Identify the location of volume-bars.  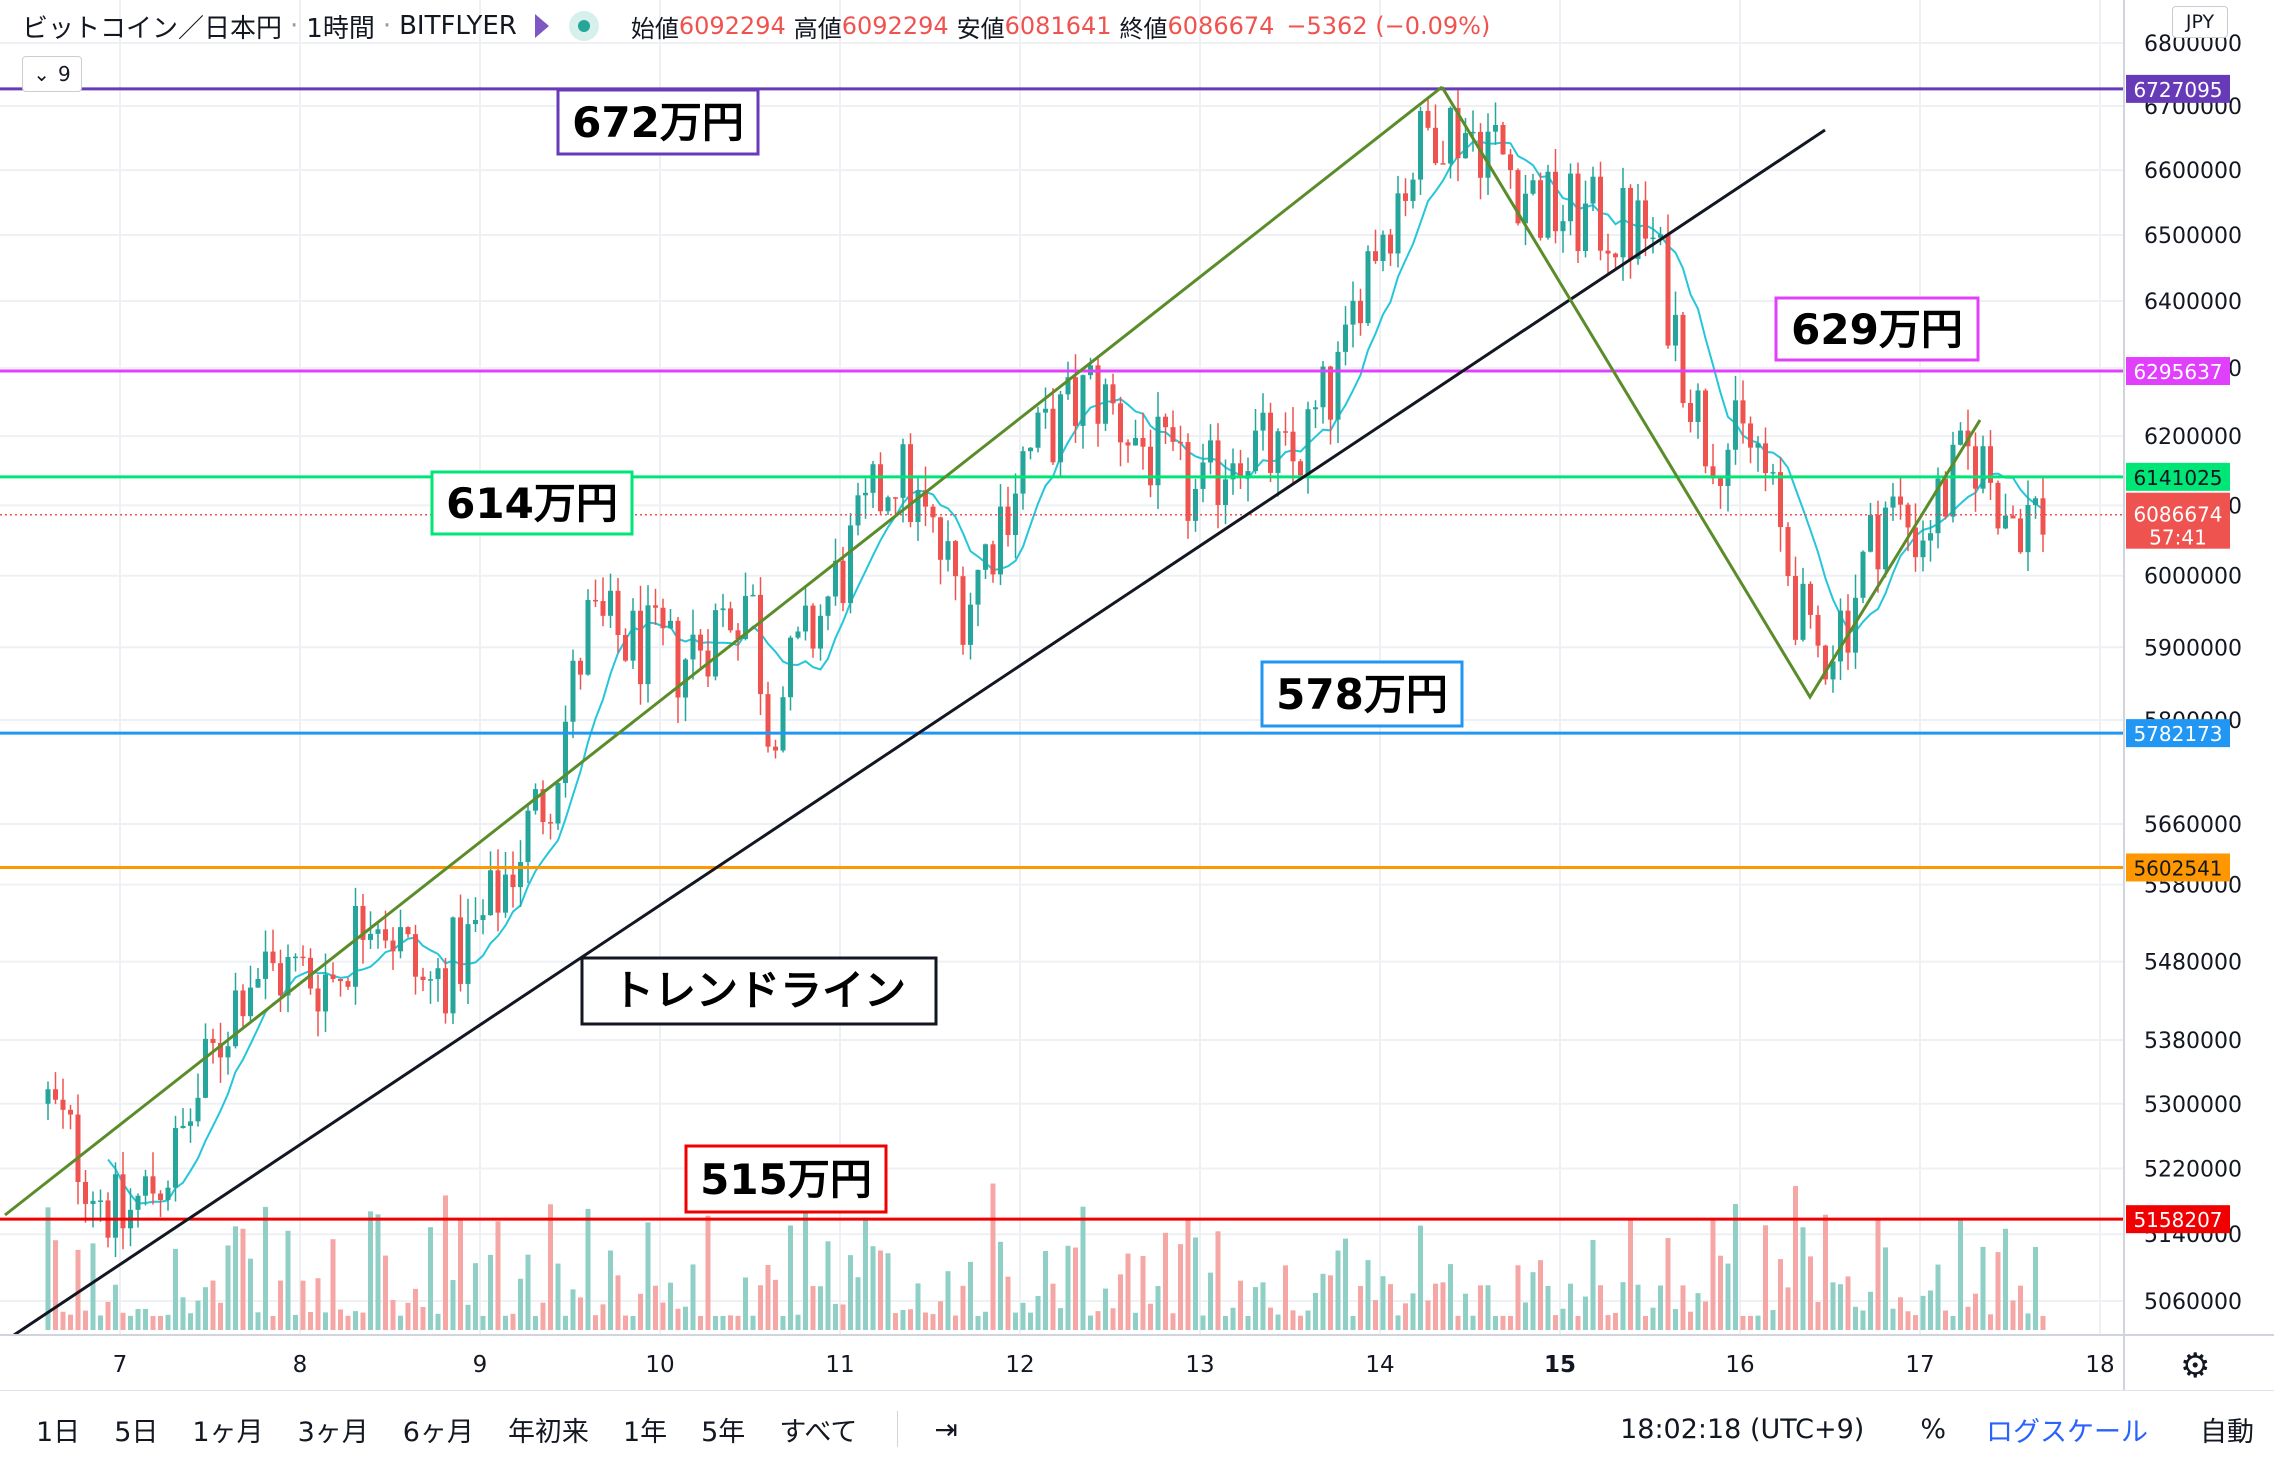
(1045, 1256).